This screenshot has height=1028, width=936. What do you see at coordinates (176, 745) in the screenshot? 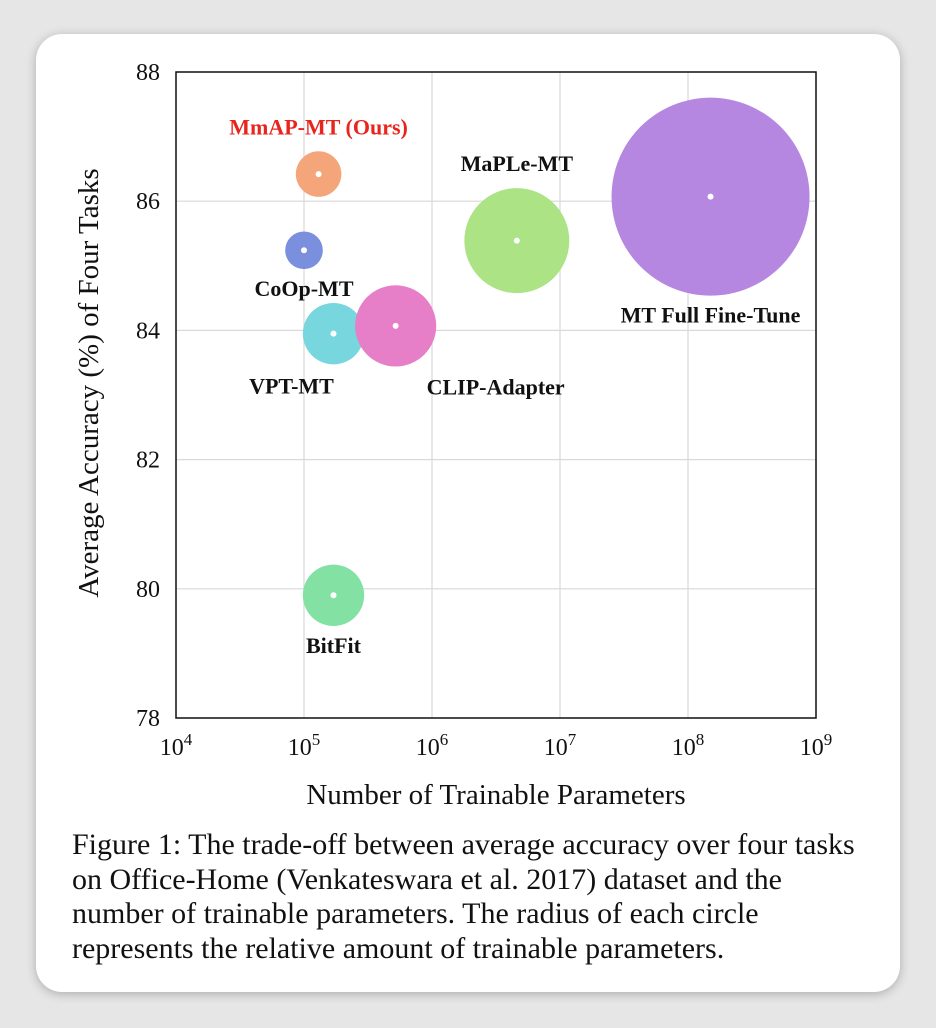
I see `x-tick-label: 10⁴` at bounding box center [176, 745].